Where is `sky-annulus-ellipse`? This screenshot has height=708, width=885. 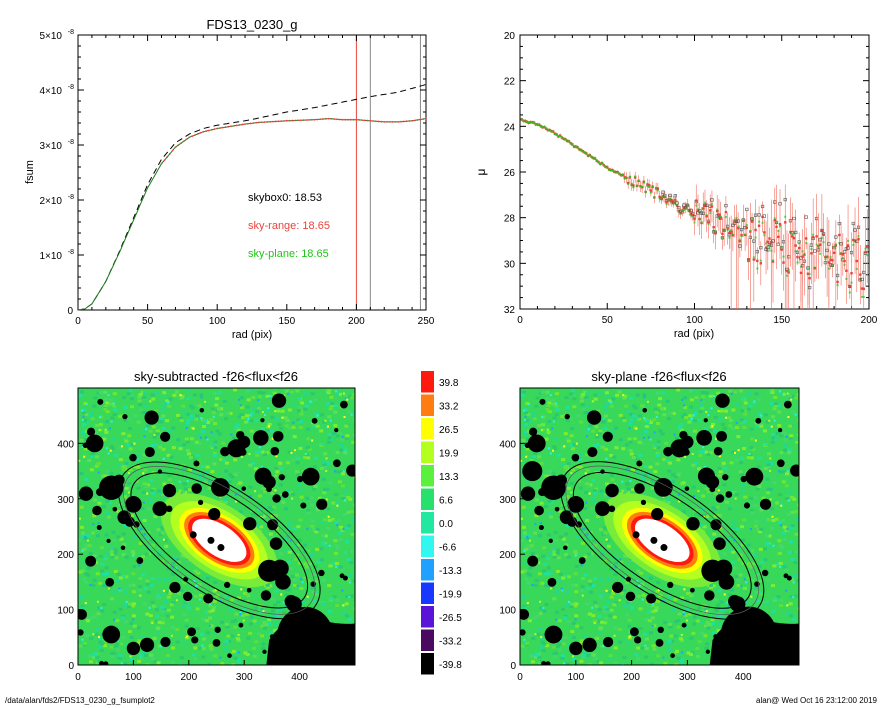 sky-annulus-ellipse is located at coordinates (219, 540).